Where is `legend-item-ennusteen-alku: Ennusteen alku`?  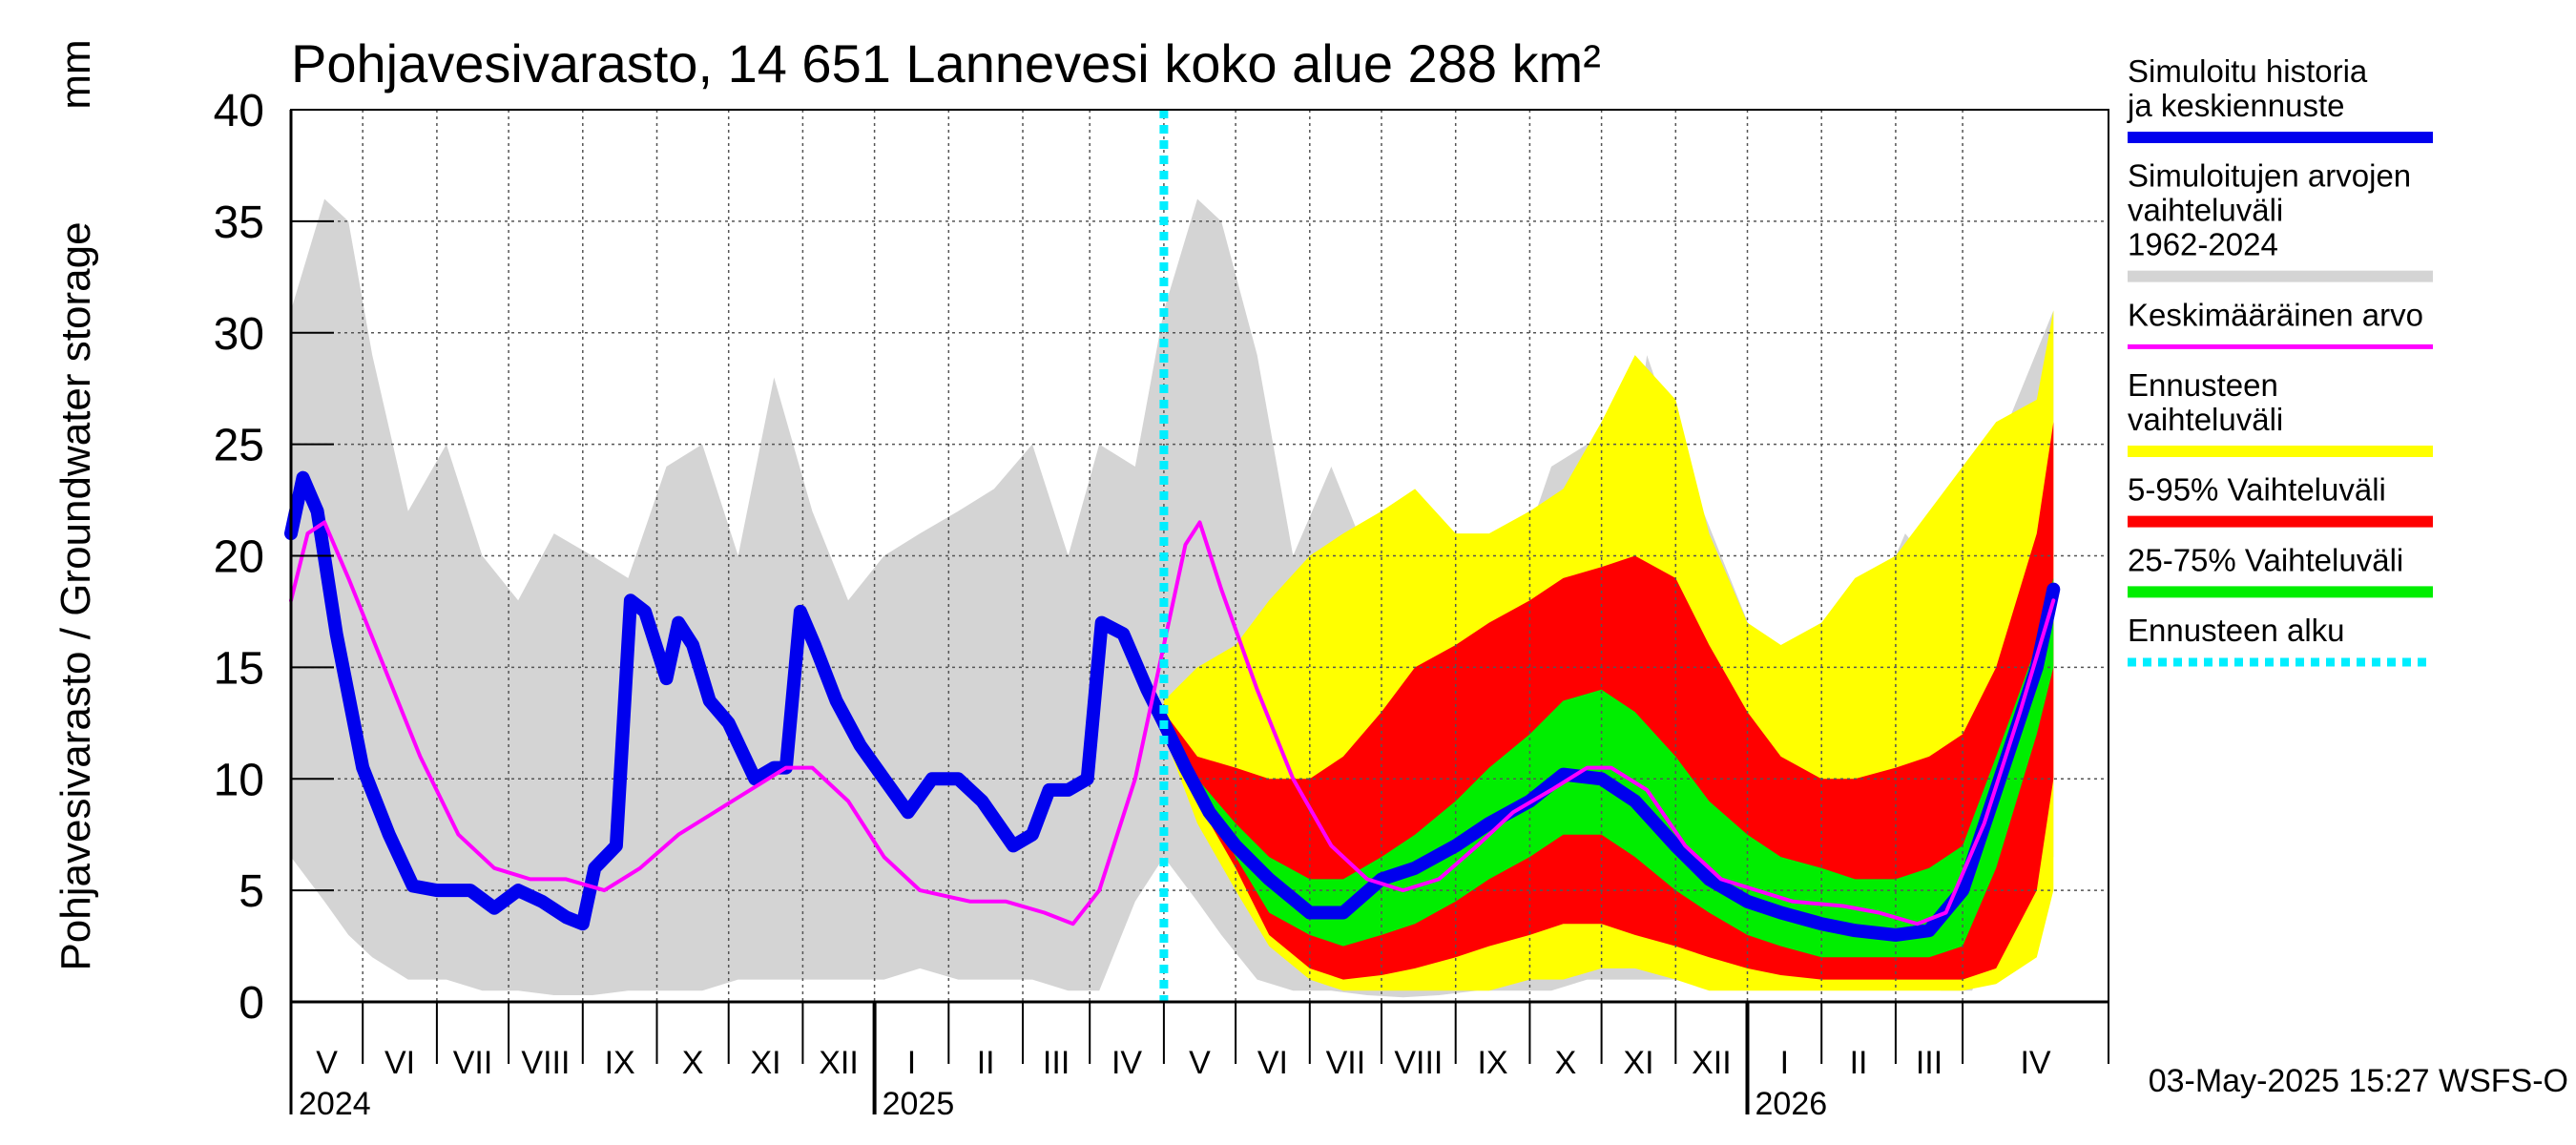
legend-item-ennusteen-alku: Ennusteen alku is located at coordinates (2280, 640).